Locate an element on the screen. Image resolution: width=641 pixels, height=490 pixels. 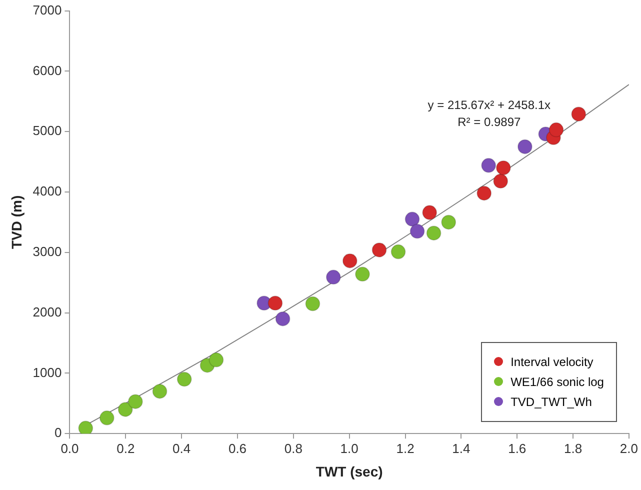
x-tick-label: 0.2 is located at coordinates (125, 448).